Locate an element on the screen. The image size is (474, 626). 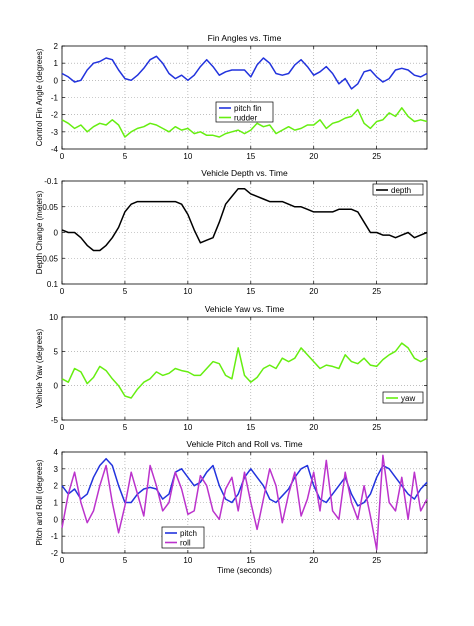
y-tick-label: -0.05 is located at coordinates (49, 207).